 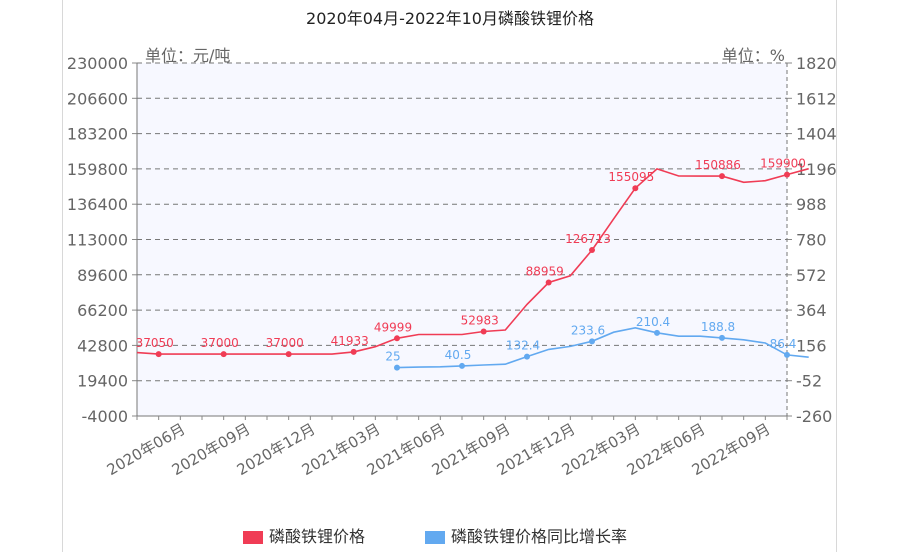 I want to click on data-label: 52983, so click(x=480, y=321).